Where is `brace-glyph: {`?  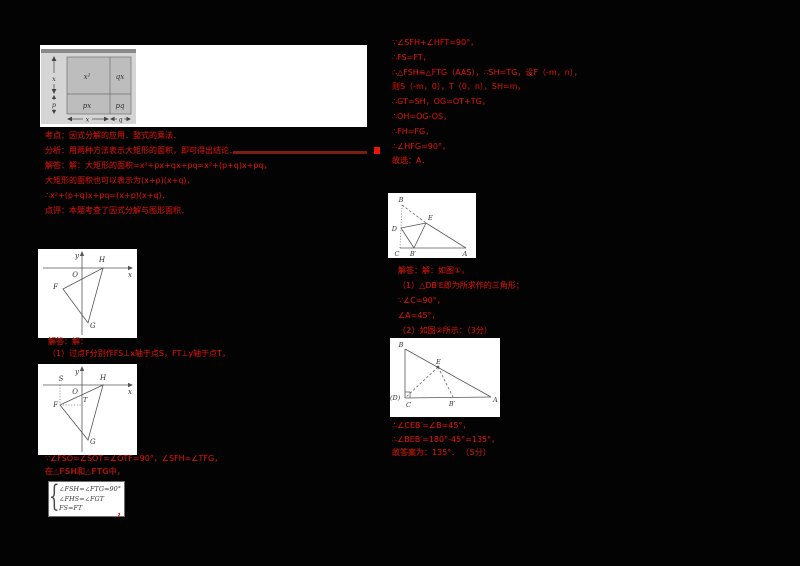 brace-glyph: { is located at coordinates (54, 496).